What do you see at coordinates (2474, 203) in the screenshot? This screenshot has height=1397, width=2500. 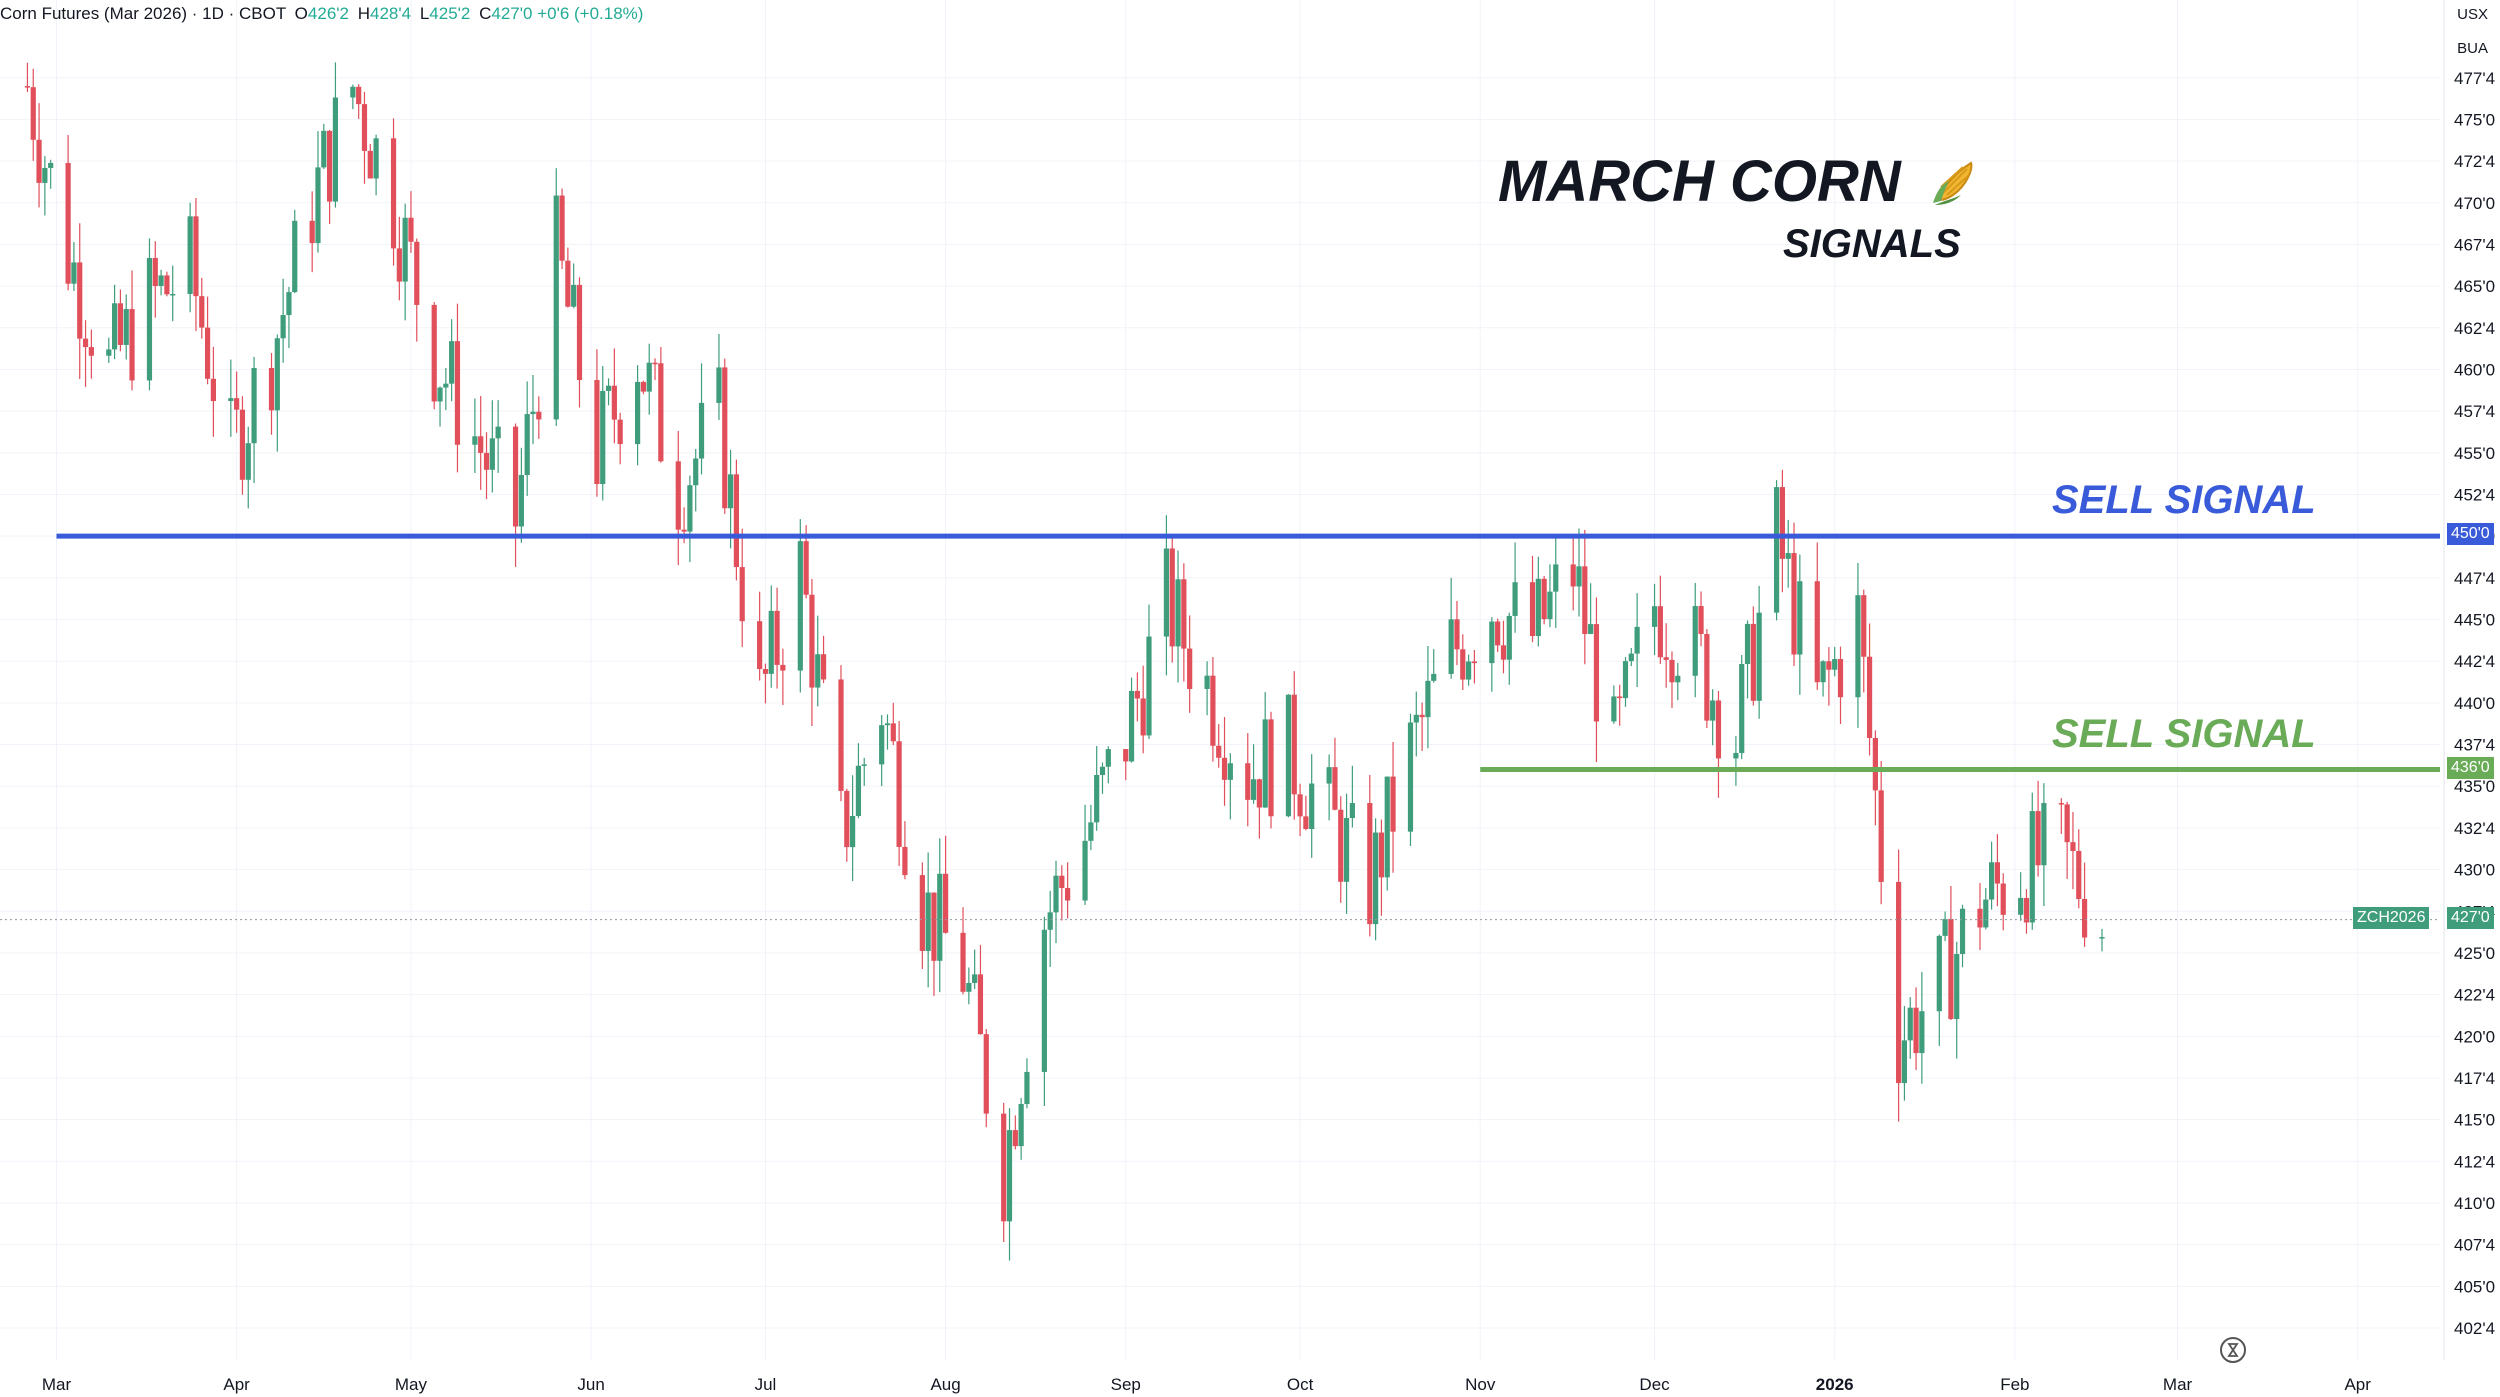 I see `y-tick-label: 470'0` at bounding box center [2474, 203].